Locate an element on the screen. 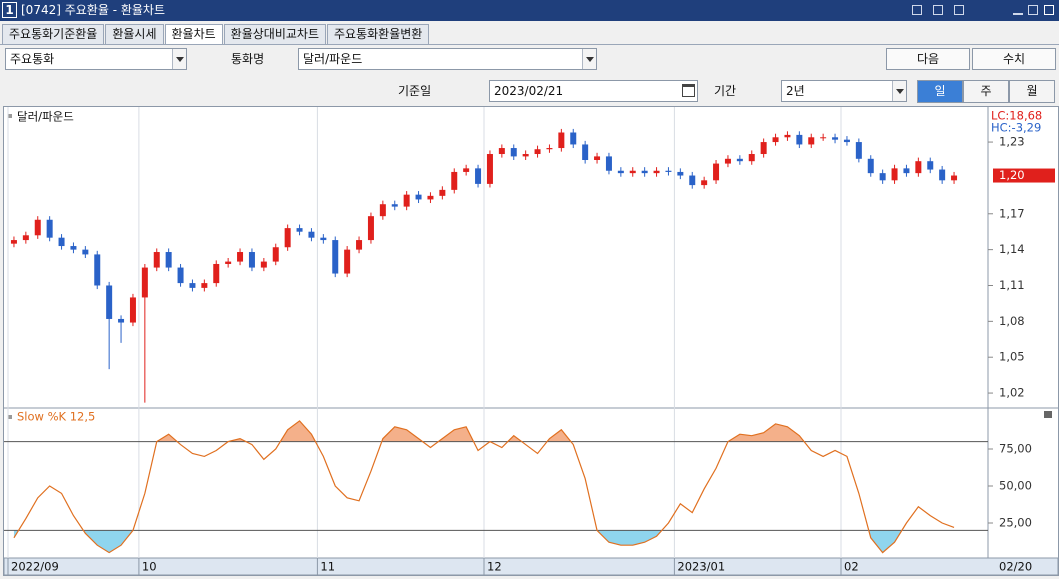 The image size is (1059, 579). x-tick-label: 12 is located at coordinates (494, 567).